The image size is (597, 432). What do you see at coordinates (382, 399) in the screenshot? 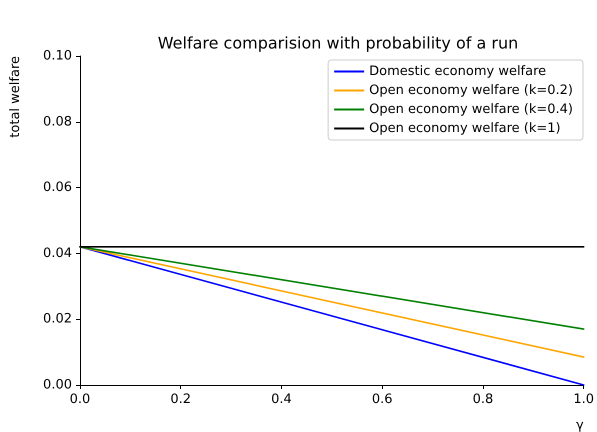
I see `x-tick-label: 0.6` at bounding box center [382, 399].